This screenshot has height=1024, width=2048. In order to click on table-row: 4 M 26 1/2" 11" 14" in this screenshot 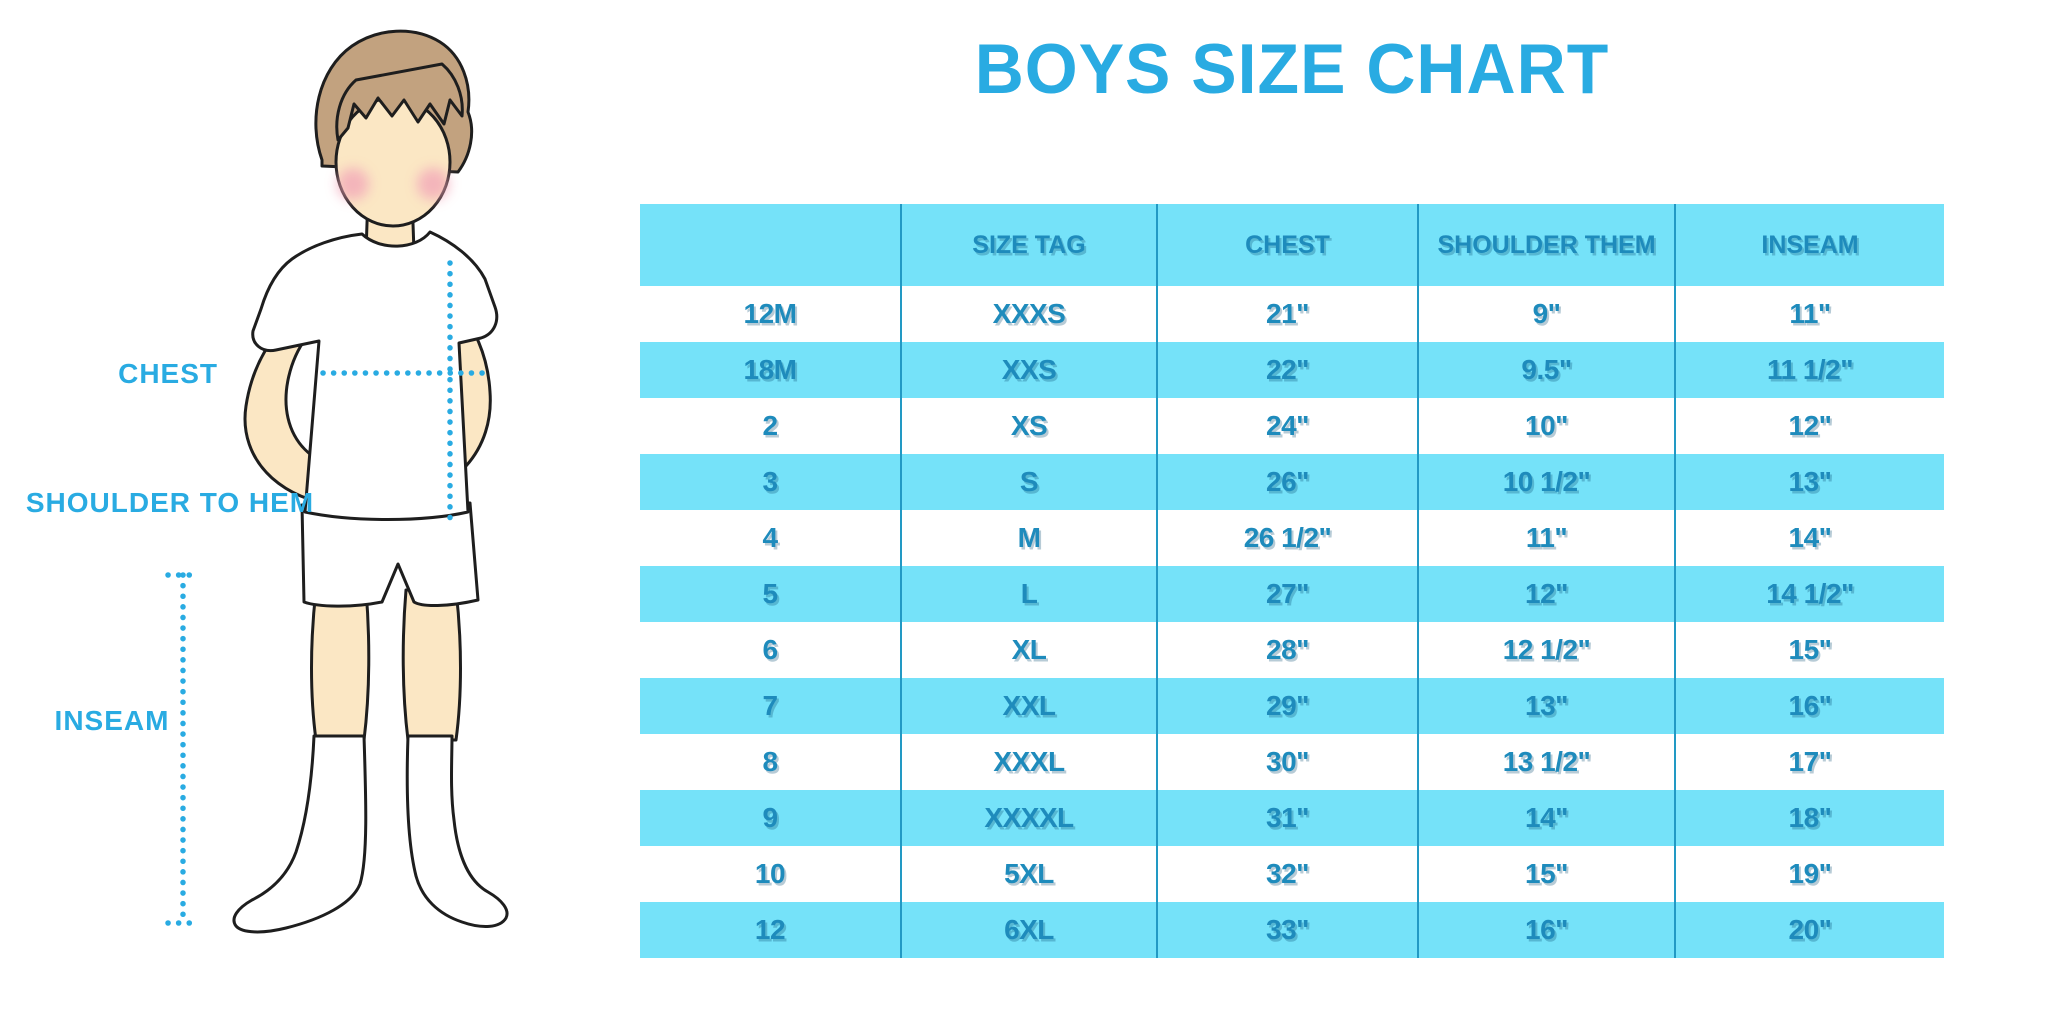, I will do `click(1292, 538)`.